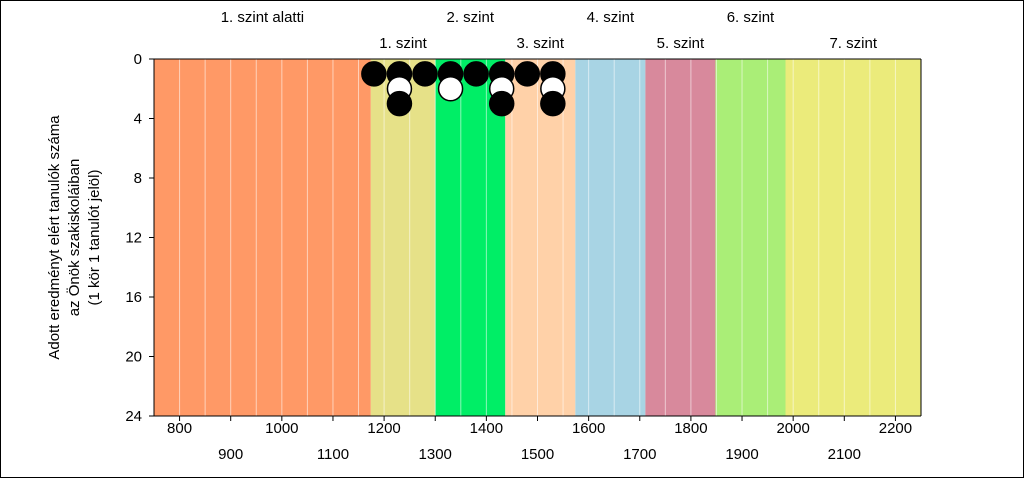 The image size is (1024, 482). I want to click on y-tick-label: 0, so click(138, 59).